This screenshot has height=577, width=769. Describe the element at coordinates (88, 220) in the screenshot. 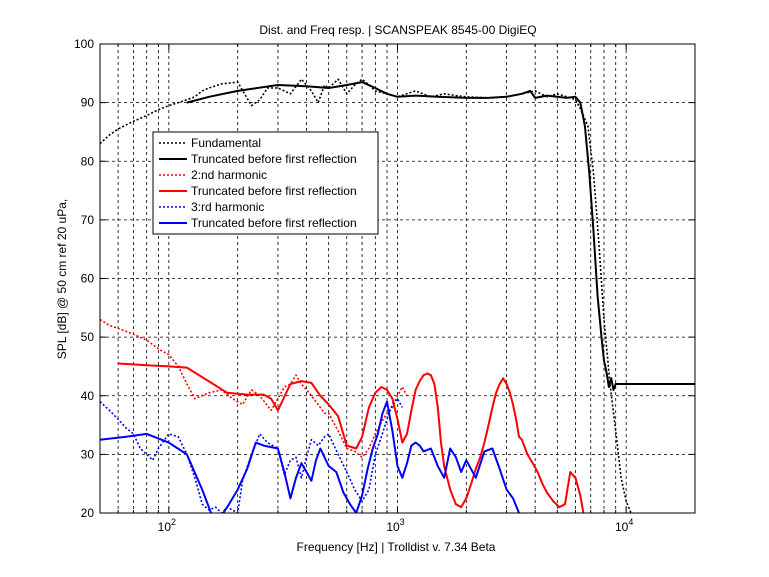

I see `y-tick-label: 70` at that location.